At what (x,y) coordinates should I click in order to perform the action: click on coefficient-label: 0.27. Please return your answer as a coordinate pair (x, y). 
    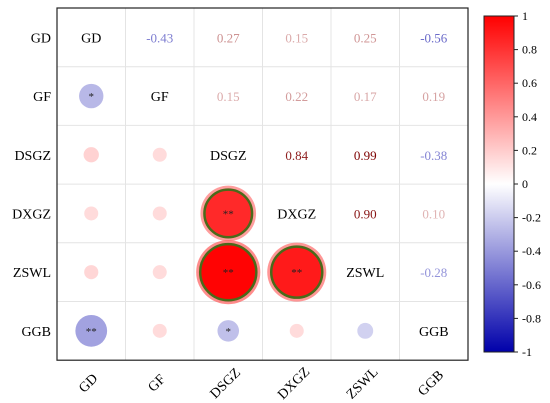
    Looking at the image, I should click on (228, 37).